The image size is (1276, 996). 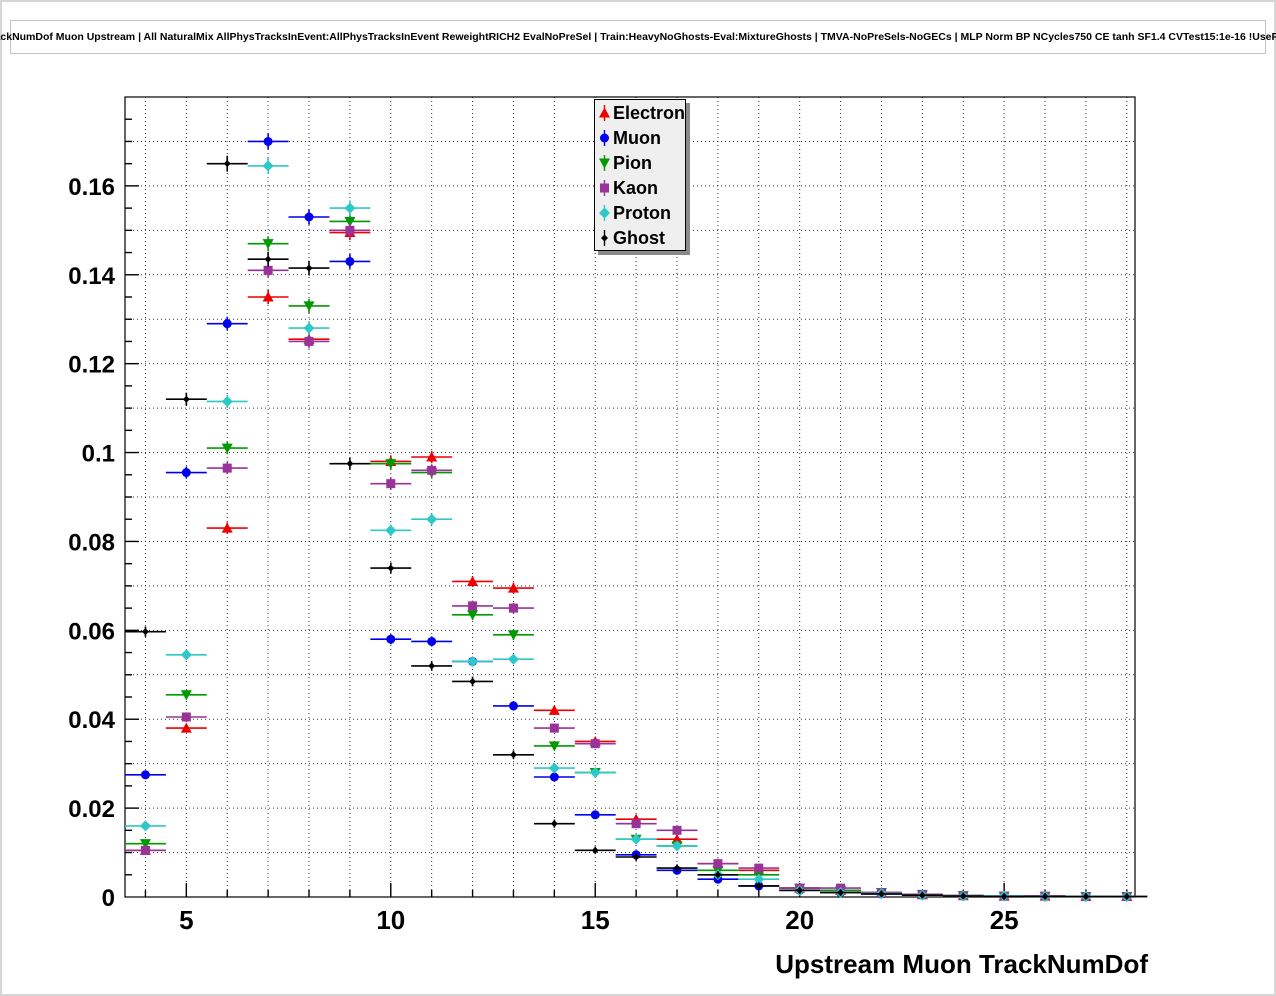 What do you see at coordinates (91, 365) in the screenshot?
I see `svg-text: 0.12` at bounding box center [91, 365].